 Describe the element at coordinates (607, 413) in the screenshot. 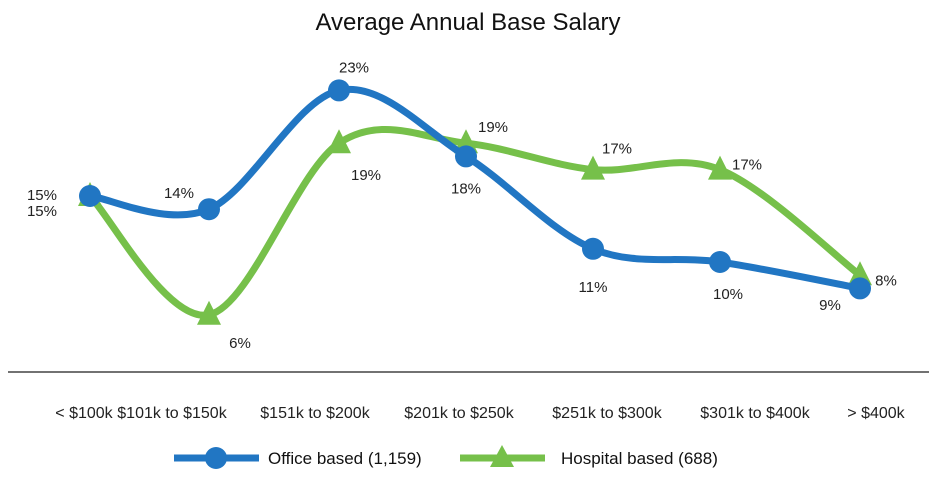

I see `x-tick-label: $251k to $300k` at that location.